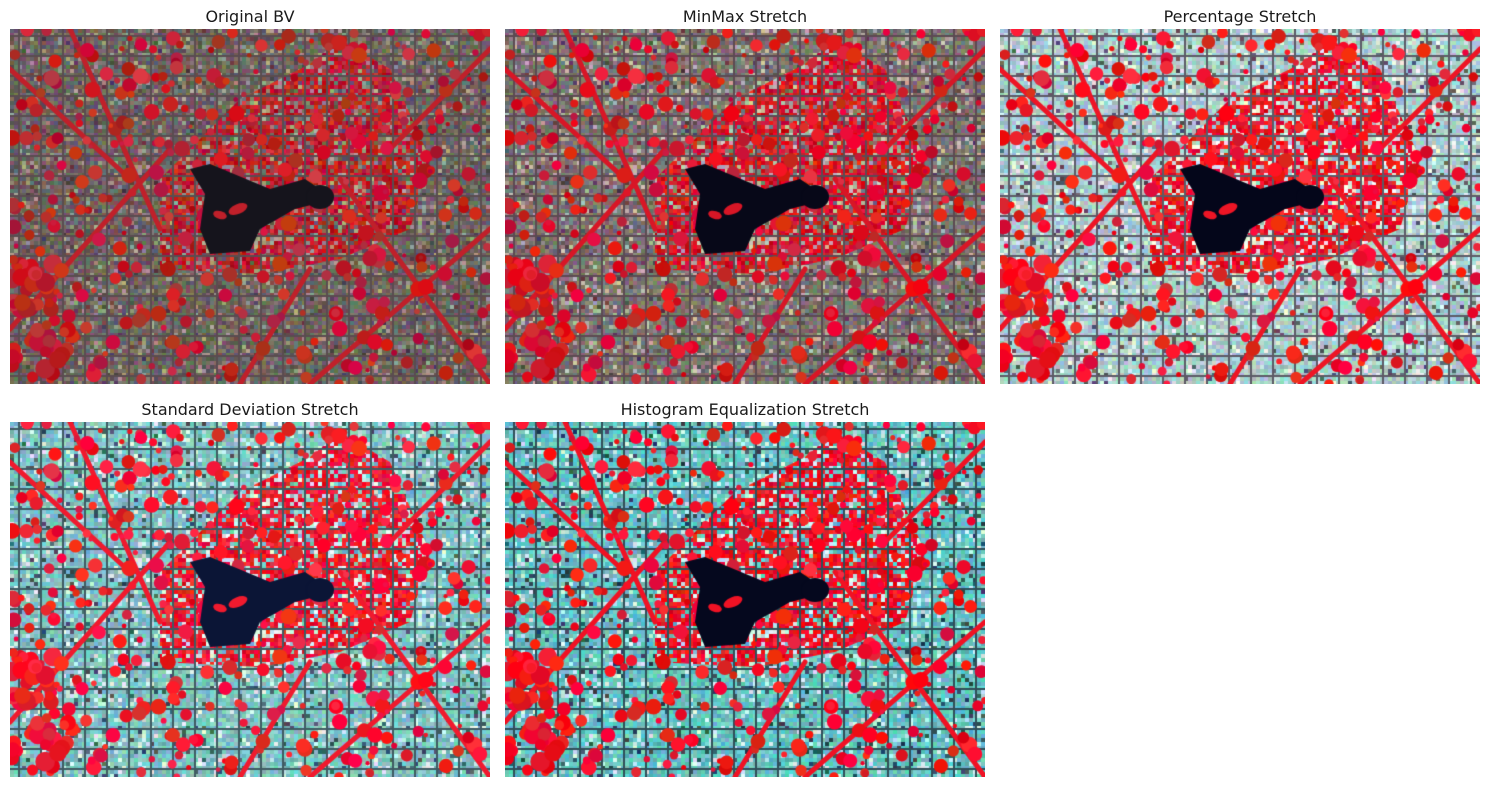  I want to click on panel-title: Percentage Stretch, so click(1240, 16).